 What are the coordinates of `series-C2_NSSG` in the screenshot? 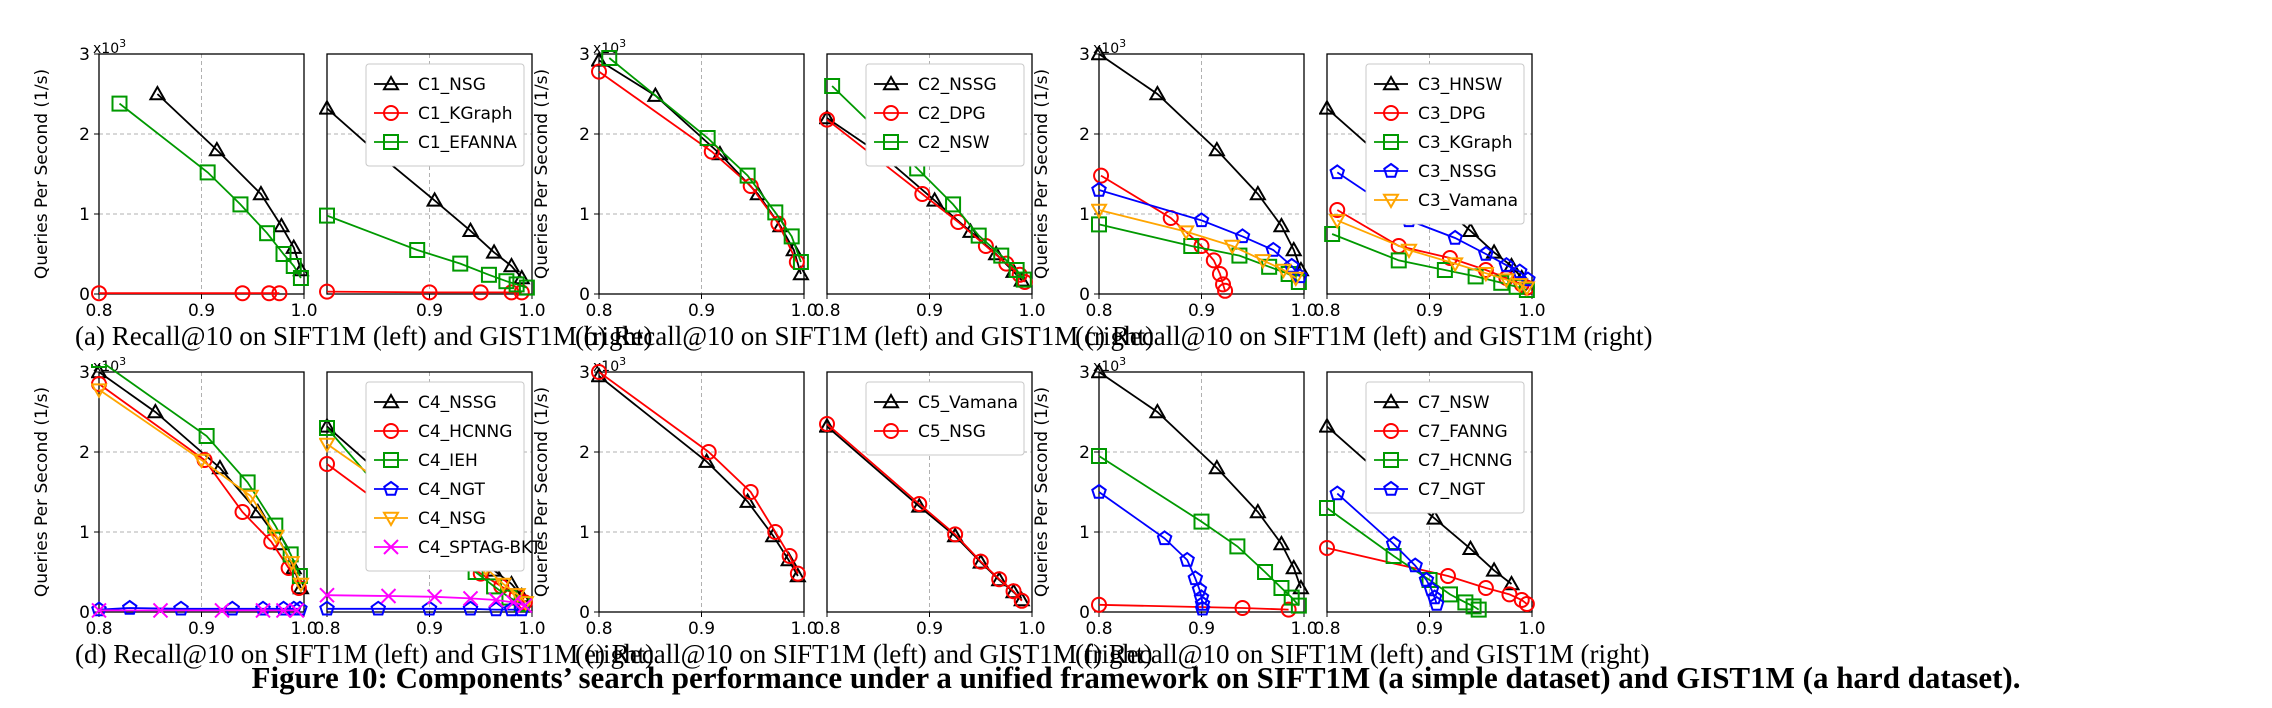 It's located at (700, 166).